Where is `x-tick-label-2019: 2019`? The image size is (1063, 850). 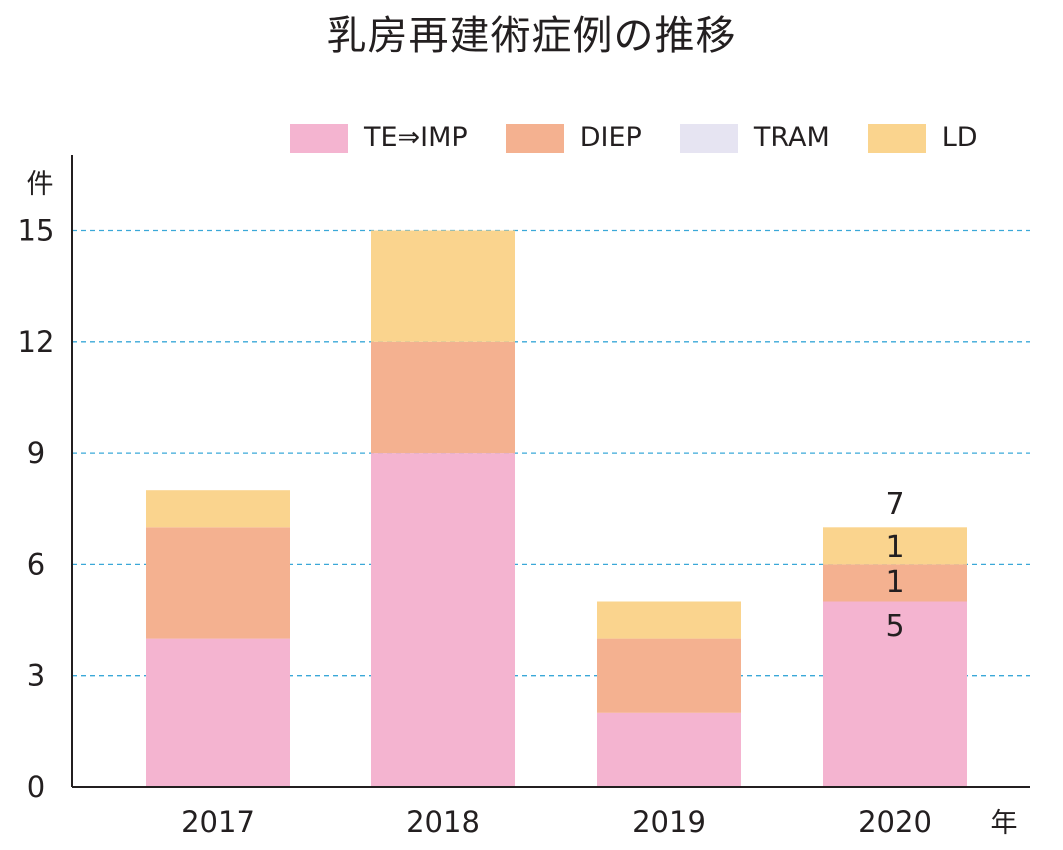
x-tick-label-2019: 2019 is located at coordinates (669, 822).